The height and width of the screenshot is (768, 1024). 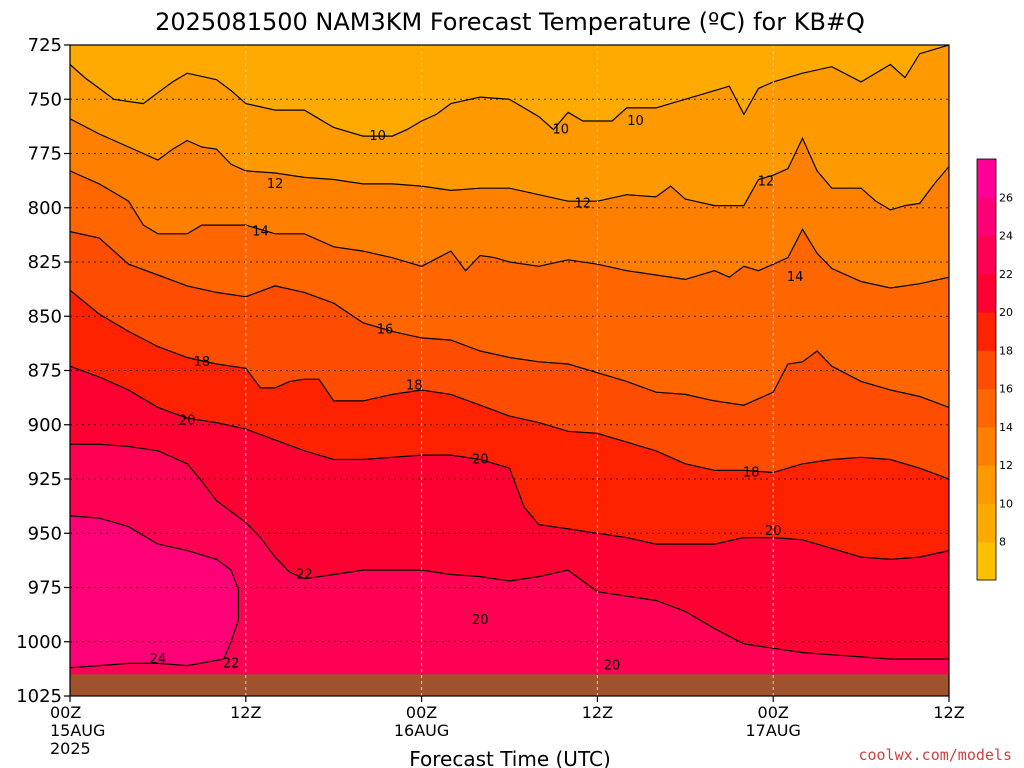 What do you see at coordinates (1006, 465) in the screenshot?
I see `colorbar-label: 12` at bounding box center [1006, 465].